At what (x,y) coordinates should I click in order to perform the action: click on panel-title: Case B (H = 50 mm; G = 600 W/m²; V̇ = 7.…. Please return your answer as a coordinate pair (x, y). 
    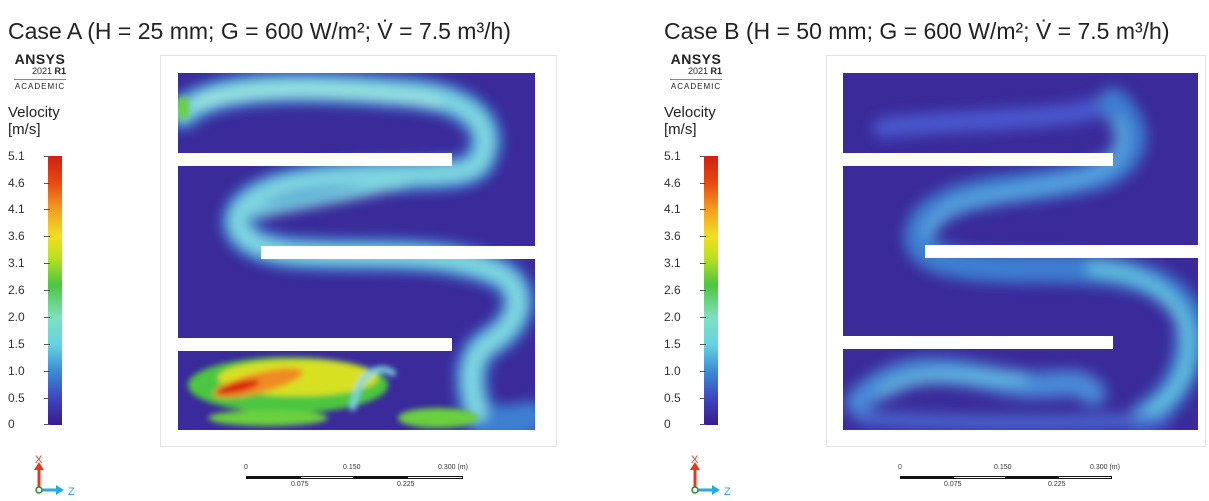
    Looking at the image, I should click on (917, 31).